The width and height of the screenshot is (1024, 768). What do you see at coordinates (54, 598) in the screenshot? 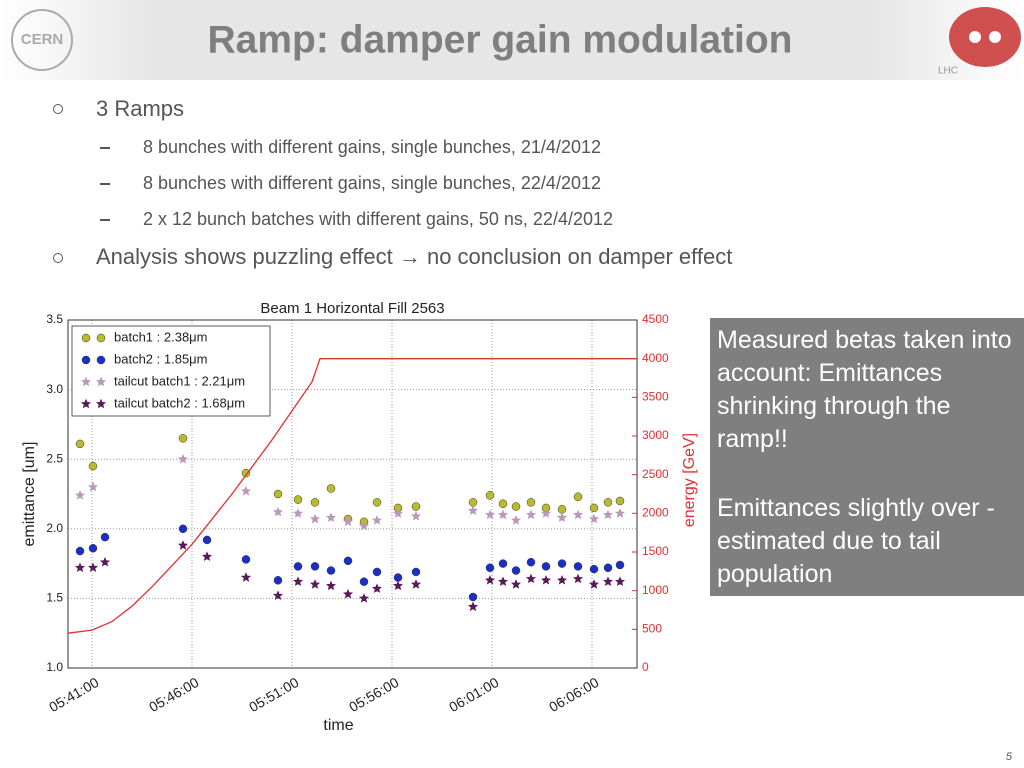
I see `y-tick-label: 1.5` at bounding box center [54, 598].